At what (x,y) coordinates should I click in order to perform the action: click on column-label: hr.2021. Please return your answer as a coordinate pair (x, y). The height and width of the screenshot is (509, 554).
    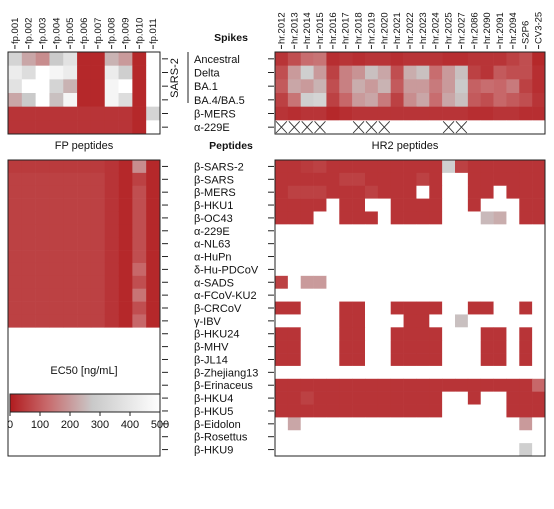
    Looking at the image, I should click on (397, 28).